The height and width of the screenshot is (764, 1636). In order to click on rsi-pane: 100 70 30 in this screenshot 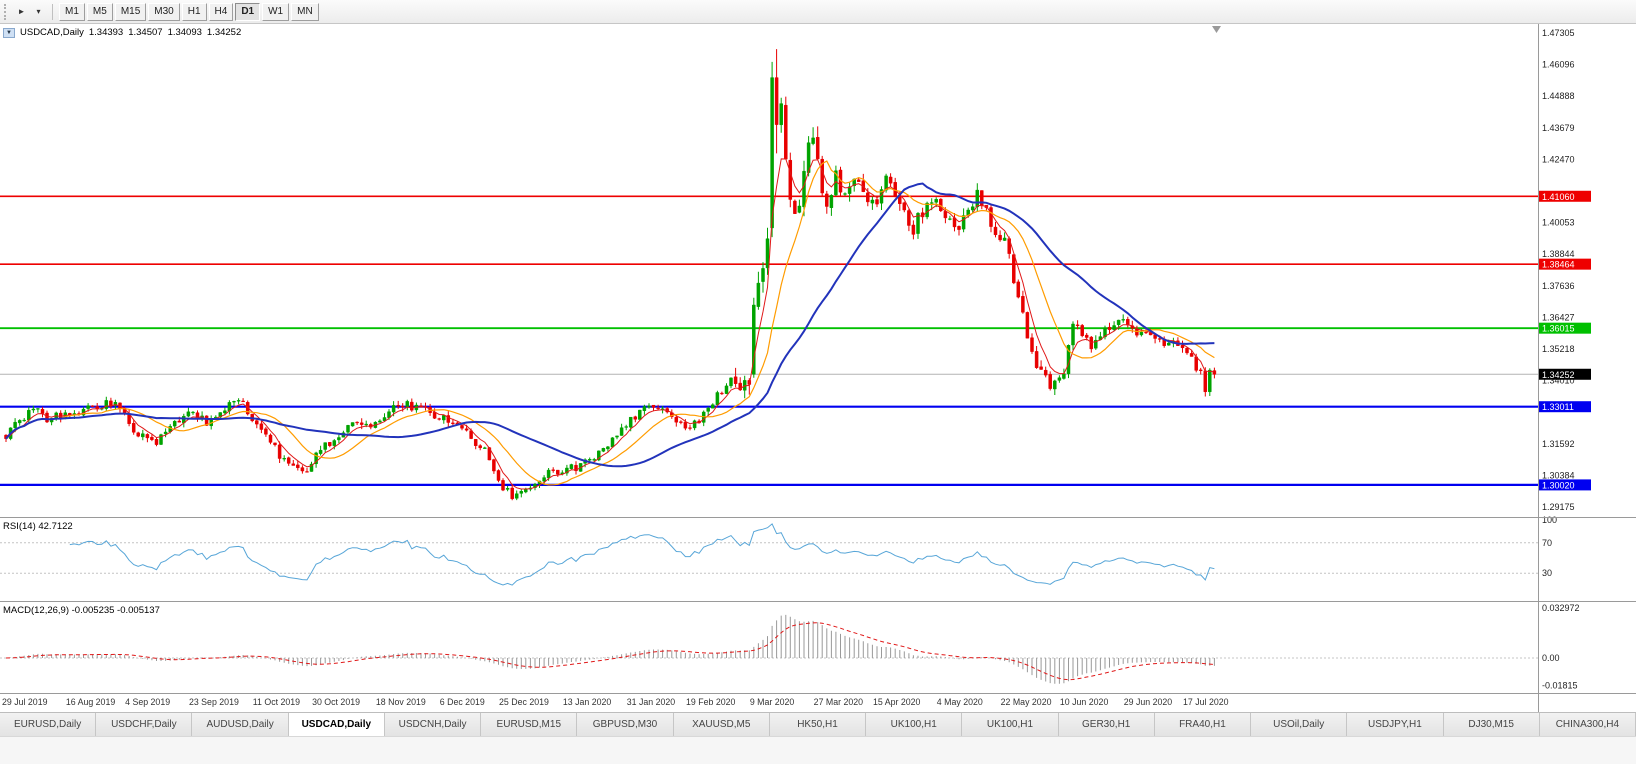, I will do `click(778, 550)`.